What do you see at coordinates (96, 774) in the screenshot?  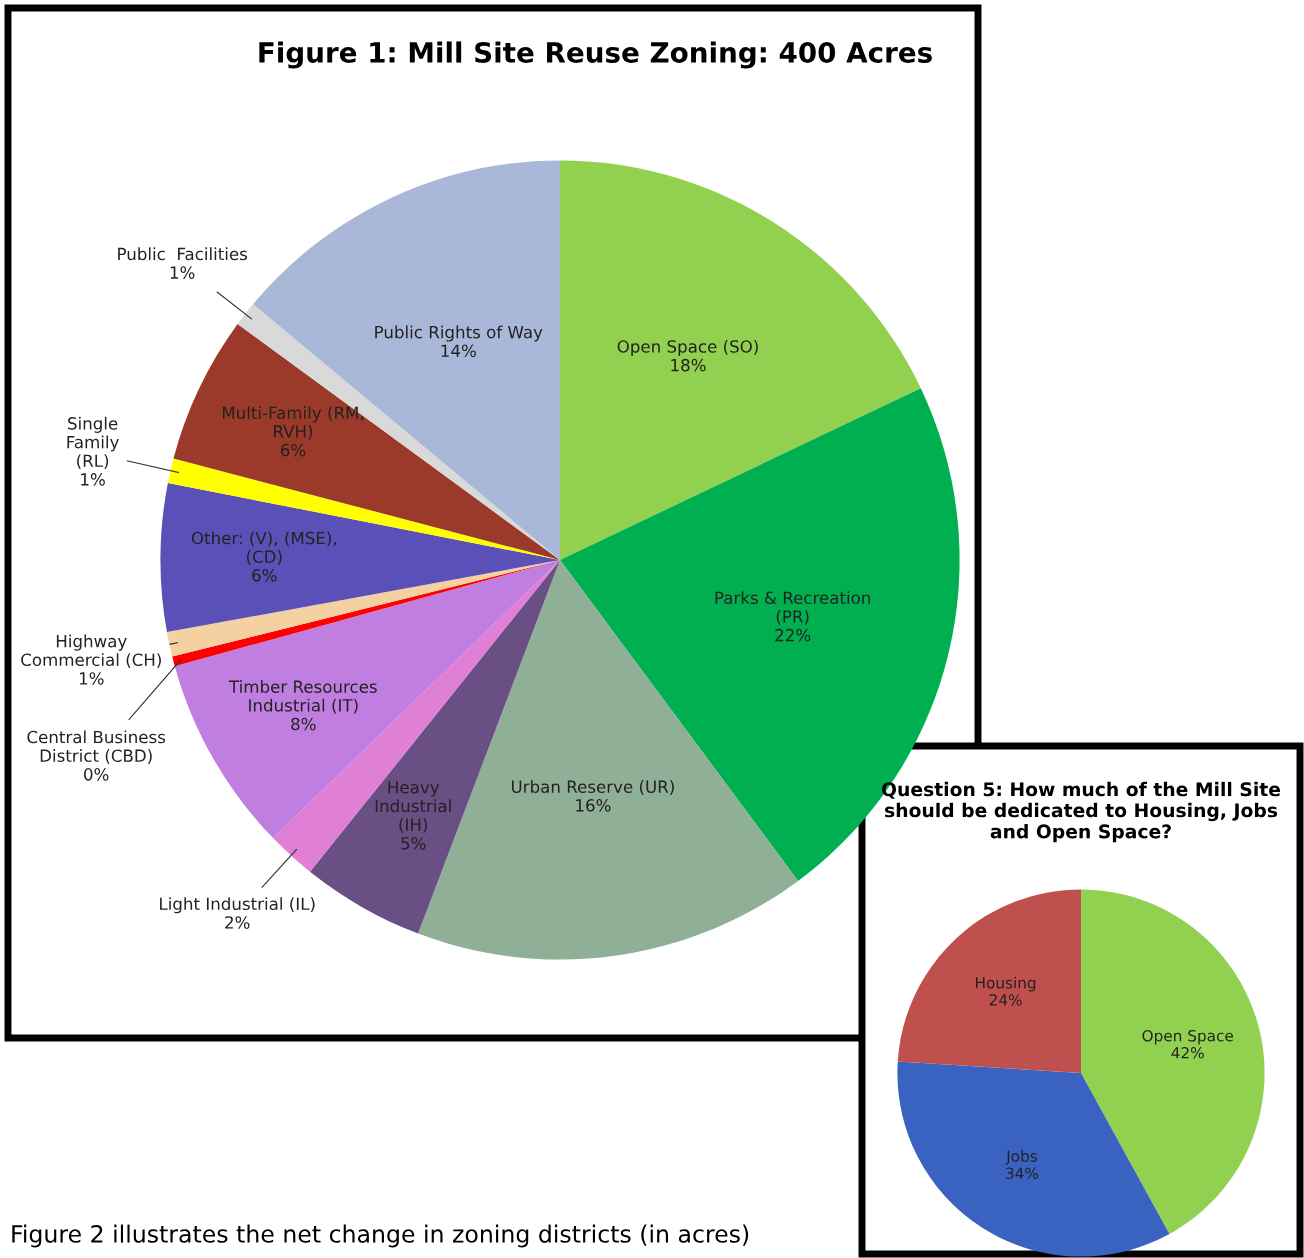 I see `data-label: 0%` at bounding box center [96, 774].